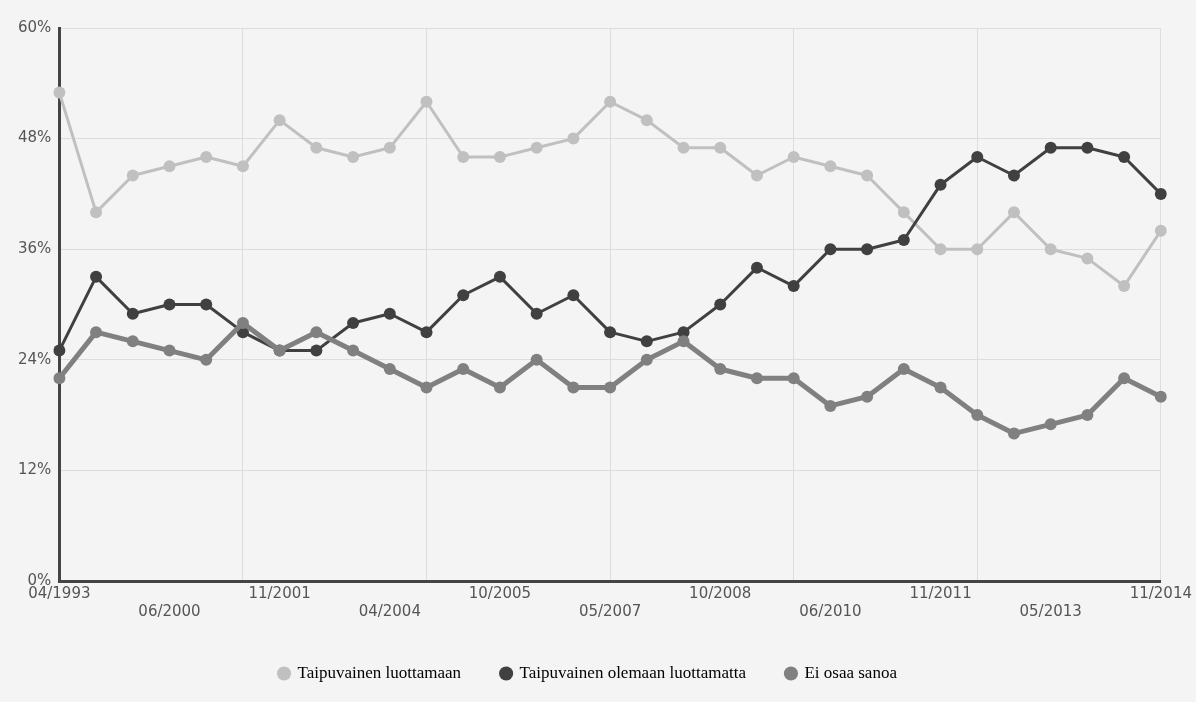 The image size is (1196, 702). What do you see at coordinates (35, 469) in the screenshot?
I see `y-tick-label: 12%` at bounding box center [35, 469].